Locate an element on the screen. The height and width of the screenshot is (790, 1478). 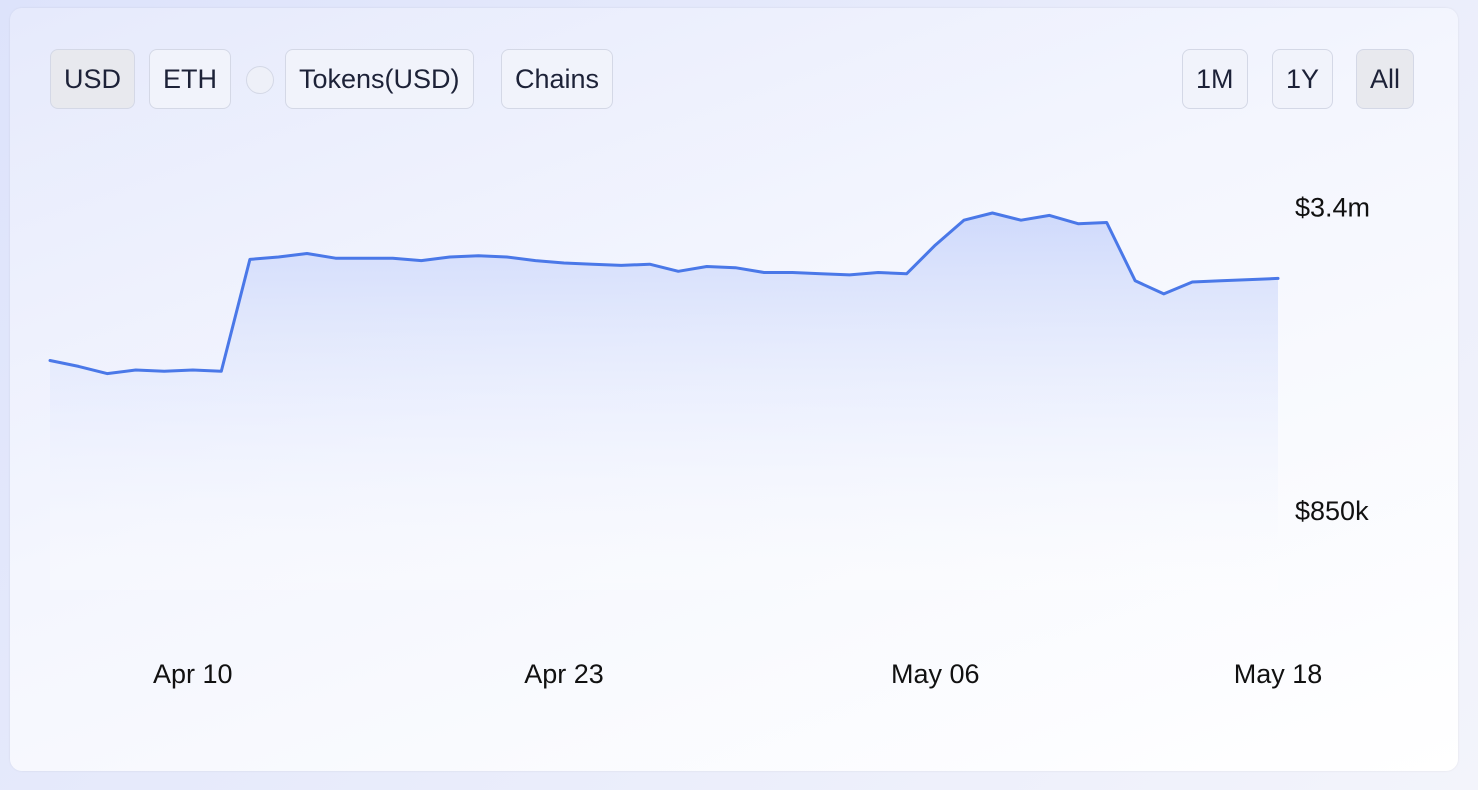
y-tick-label: $3.4m is located at coordinates (1332, 208).